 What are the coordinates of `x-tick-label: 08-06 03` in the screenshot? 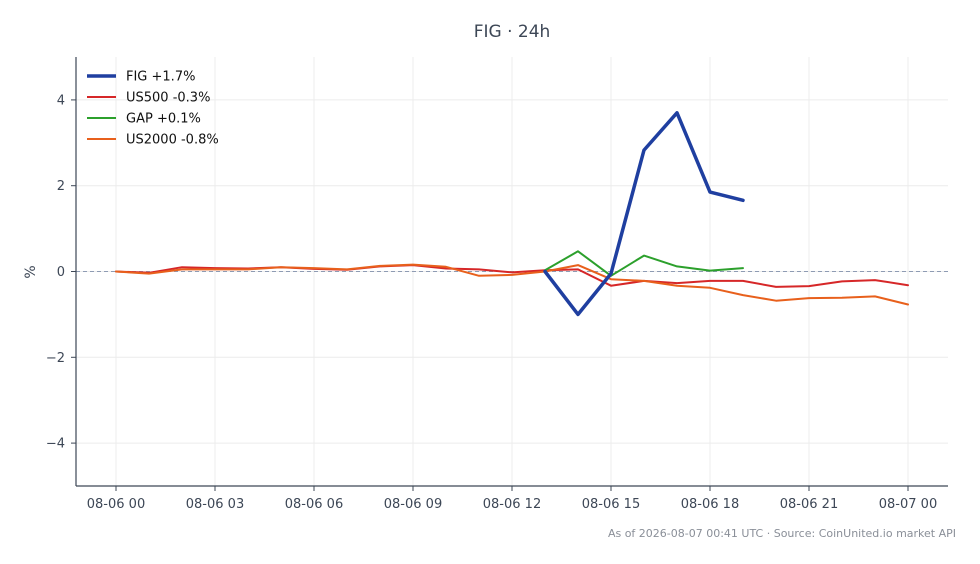 It's located at (215, 504).